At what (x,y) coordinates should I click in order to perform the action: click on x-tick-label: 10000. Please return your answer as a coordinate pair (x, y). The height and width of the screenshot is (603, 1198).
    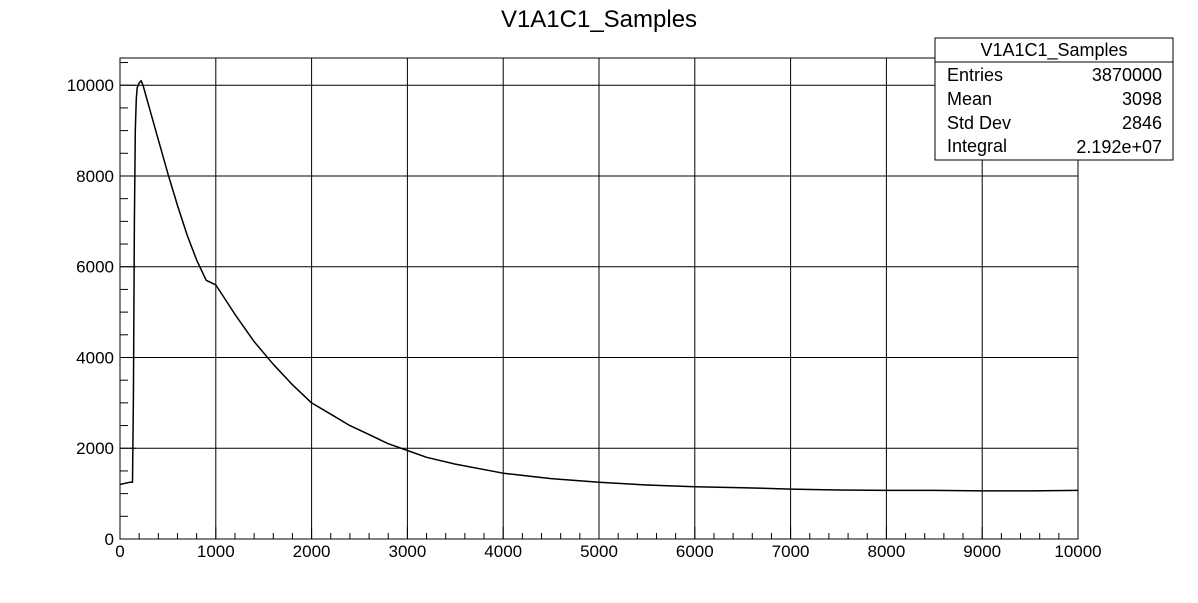
    Looking at the image, I should click on (1077, 551).